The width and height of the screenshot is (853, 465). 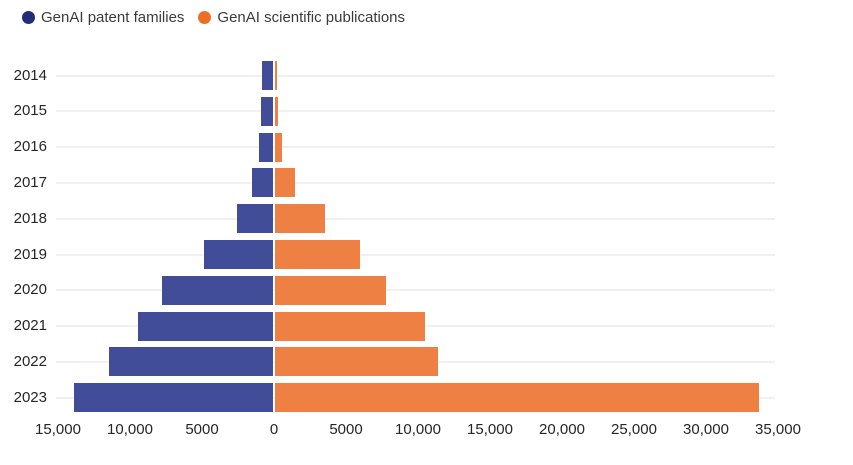 I want to click on legend-dot-patent-families-icon, so click(x=28, y=17).